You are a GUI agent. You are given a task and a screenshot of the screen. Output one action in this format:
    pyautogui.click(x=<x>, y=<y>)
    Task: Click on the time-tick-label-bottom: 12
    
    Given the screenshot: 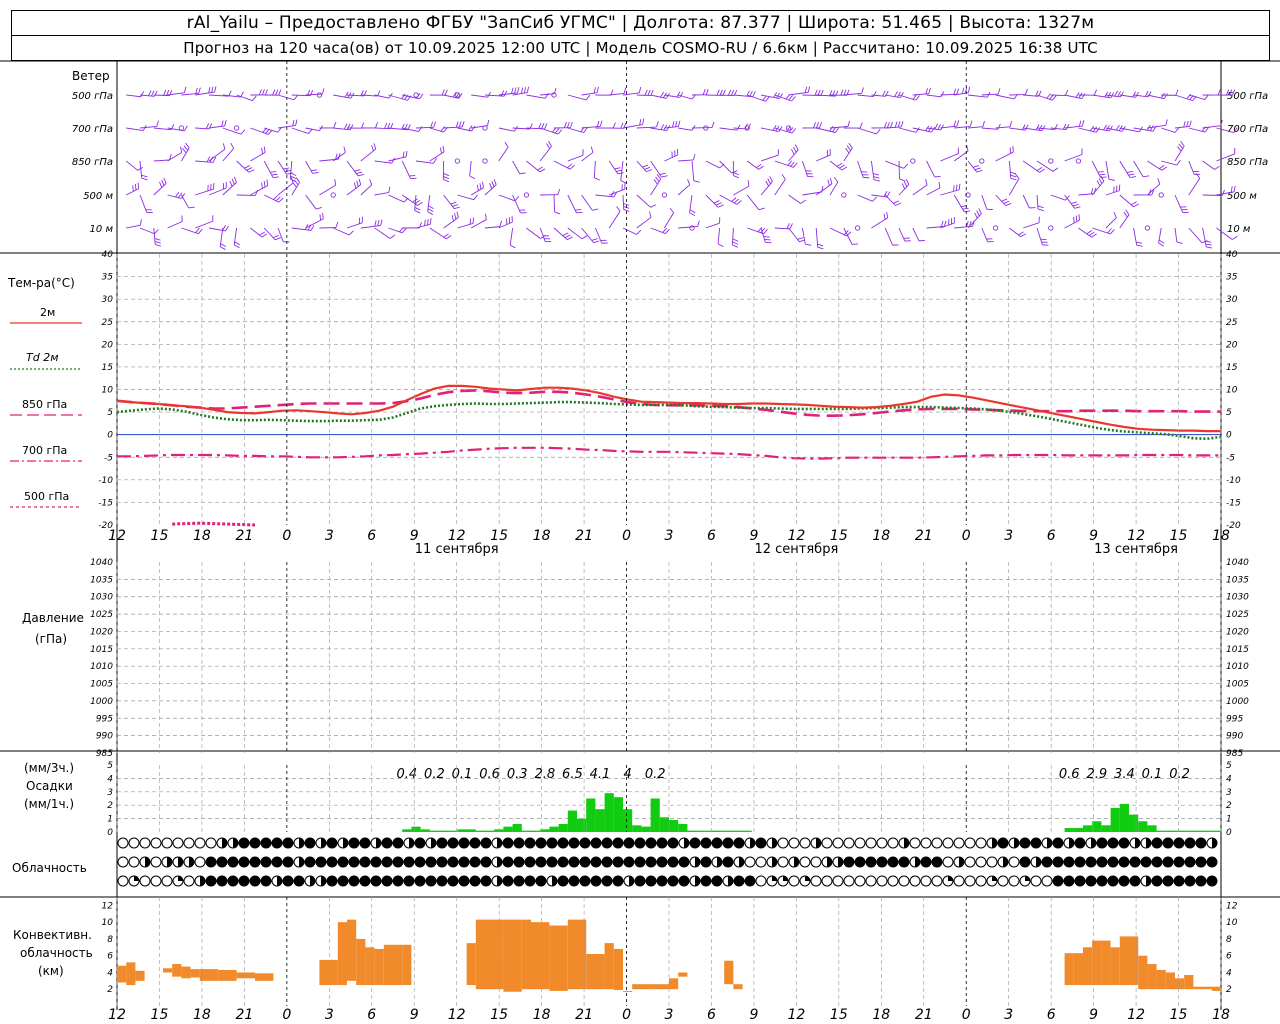 What is the action you would take?
    pyautogui.click(x=796, y=1015)
    